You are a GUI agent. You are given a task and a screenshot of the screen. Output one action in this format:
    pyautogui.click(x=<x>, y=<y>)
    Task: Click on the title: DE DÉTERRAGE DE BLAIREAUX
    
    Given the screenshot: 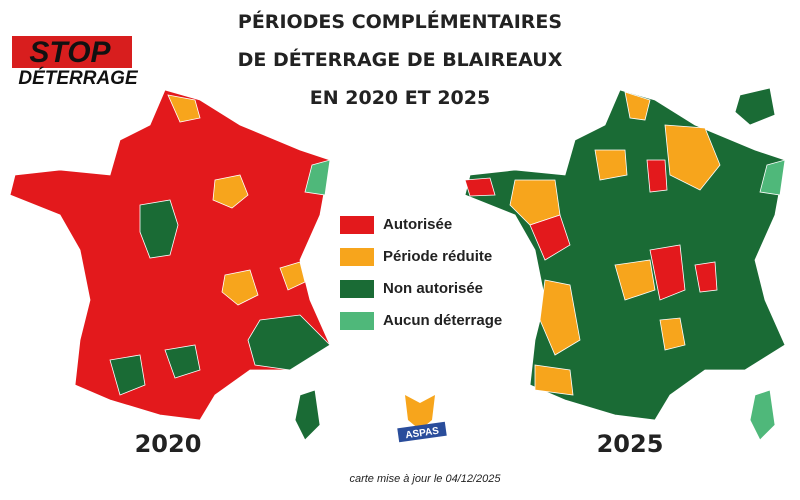 What is the action you would take?
    pyautogui.click(x=400, y=59)
    